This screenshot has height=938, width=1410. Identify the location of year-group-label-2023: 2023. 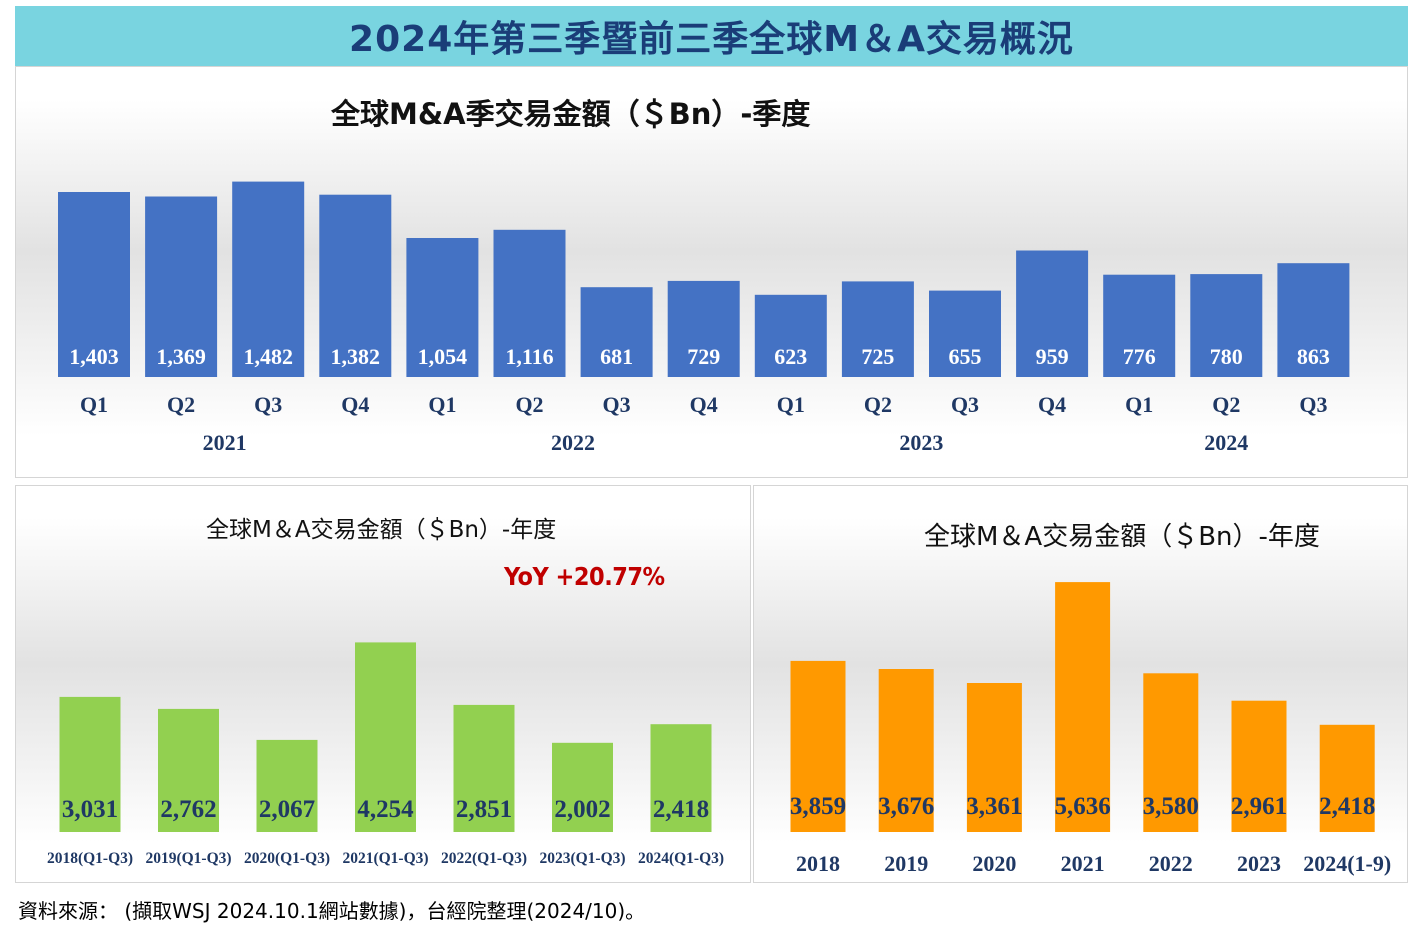
(921, 442).